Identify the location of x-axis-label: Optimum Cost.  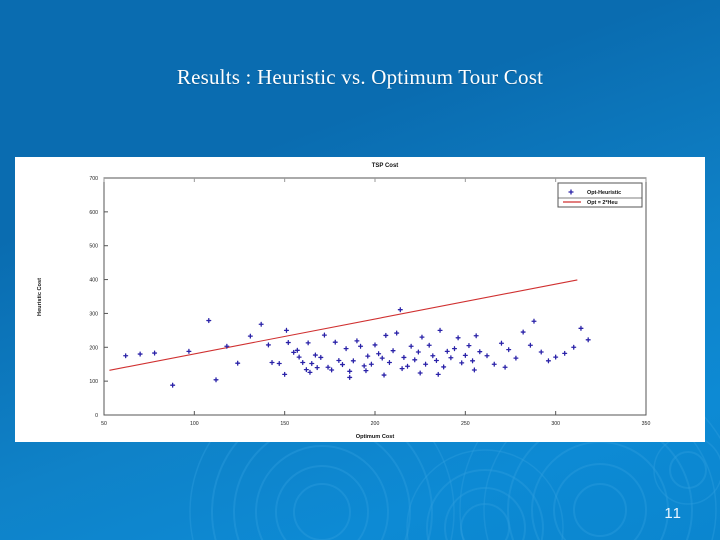
(375, 437).